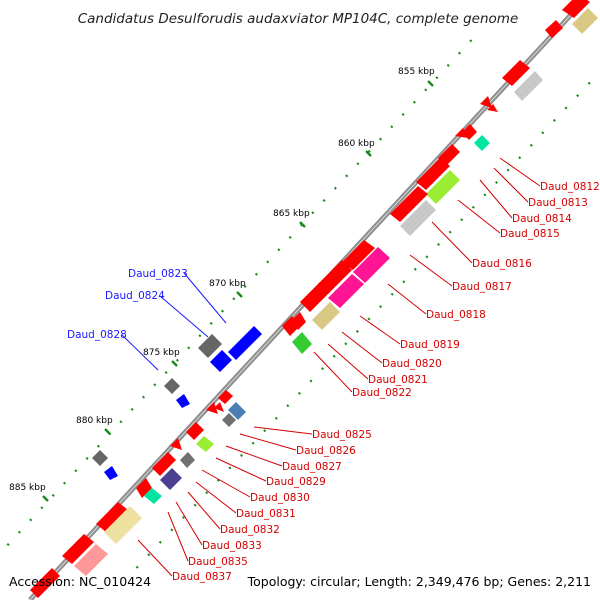 The width and height of the screenshot is (600, 600). What do you see at coordinates (398, 380) in the screenshot?
I see `gene-label-daud-0821: Daud_0821` at bounding box center [398, 380].